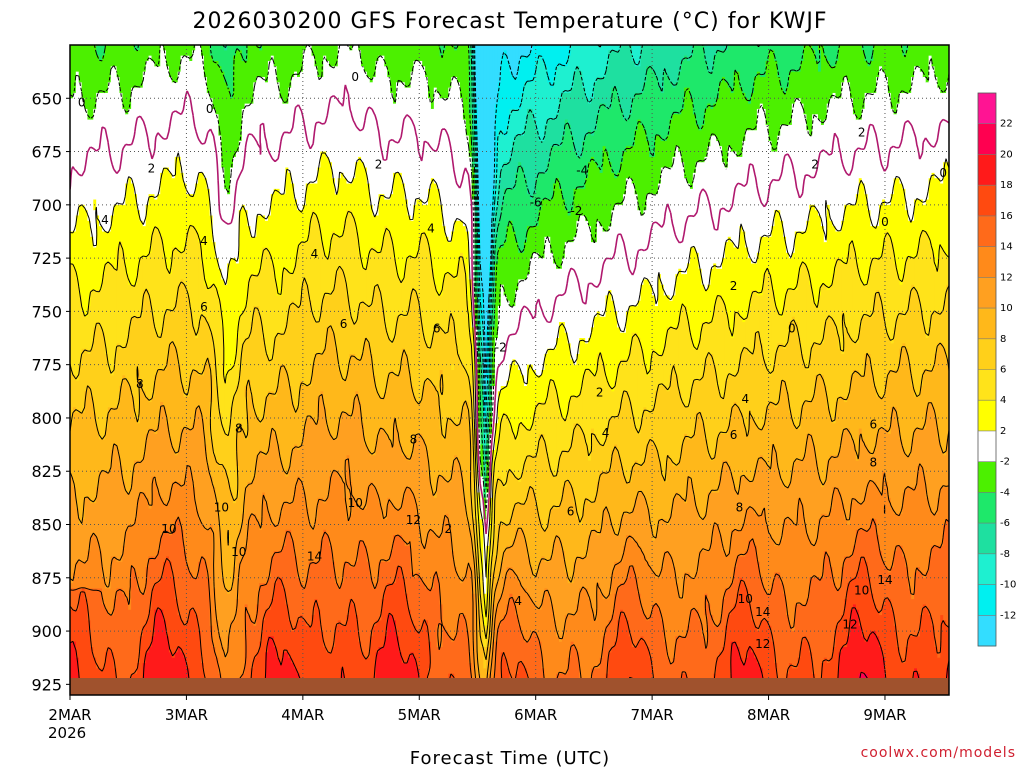 The image size is (1024, 768). What do you see at coordinates (874, 463) in the screenshot?
I see `contour-label: 8` at bounding box center [874, 463].